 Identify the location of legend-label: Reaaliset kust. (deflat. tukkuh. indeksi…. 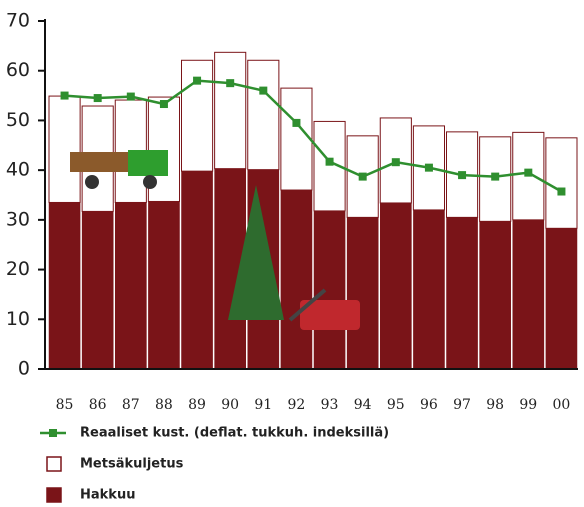
(234, 433).